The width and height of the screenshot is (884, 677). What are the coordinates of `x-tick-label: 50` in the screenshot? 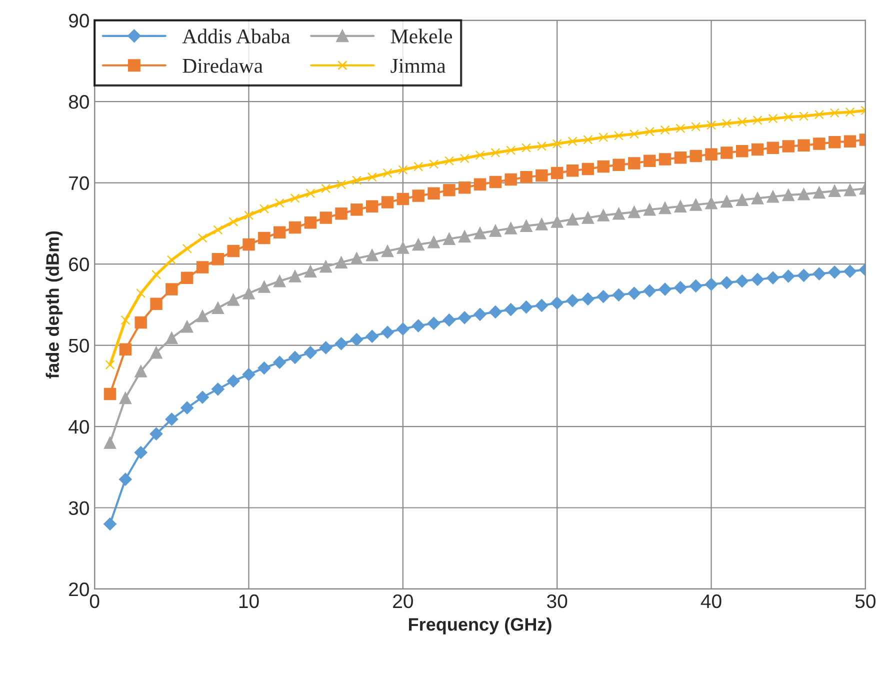 It's located at (865, 601).